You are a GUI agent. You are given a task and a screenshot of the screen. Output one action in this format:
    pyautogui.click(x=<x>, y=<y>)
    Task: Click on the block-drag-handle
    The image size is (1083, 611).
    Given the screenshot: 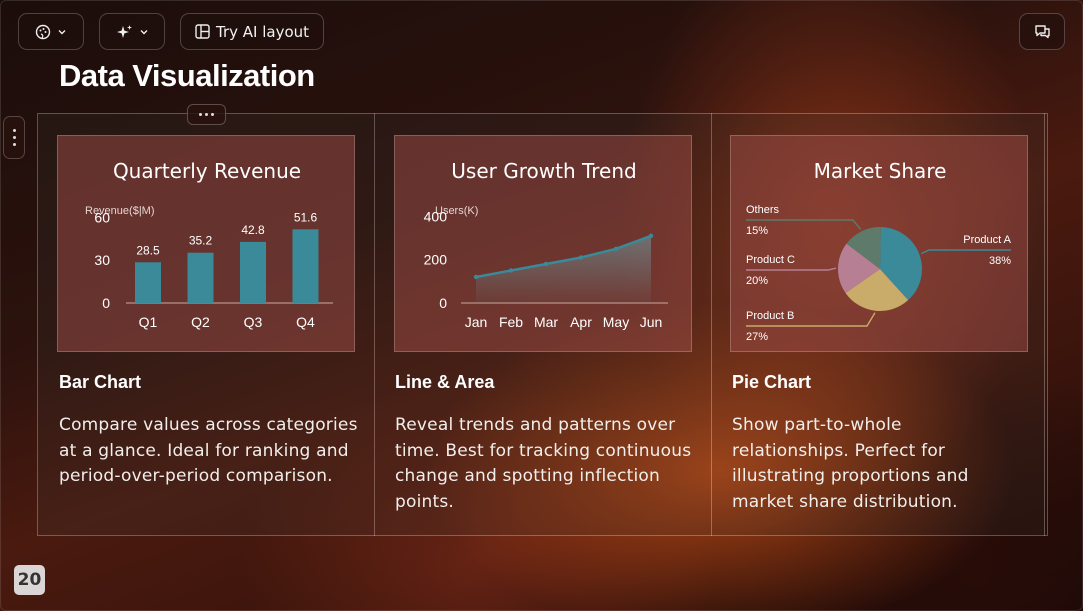 What is the action you would take?
    pyautogui.click(x=206, y=114)
    